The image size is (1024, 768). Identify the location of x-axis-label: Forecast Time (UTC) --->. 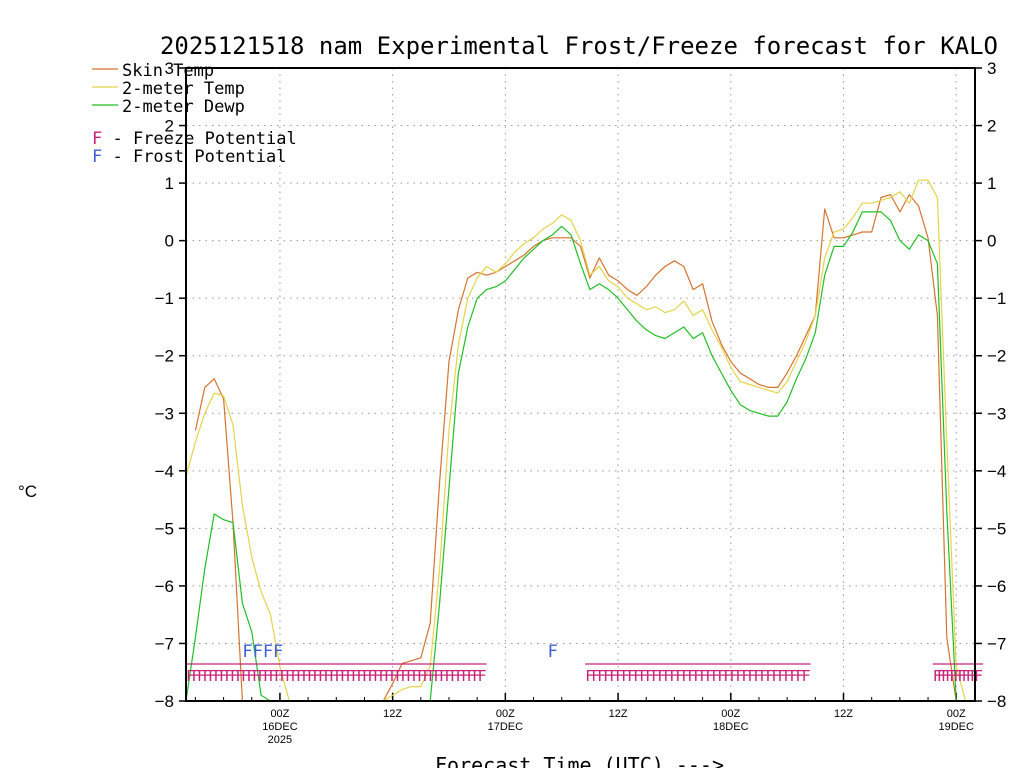
(579, 760).